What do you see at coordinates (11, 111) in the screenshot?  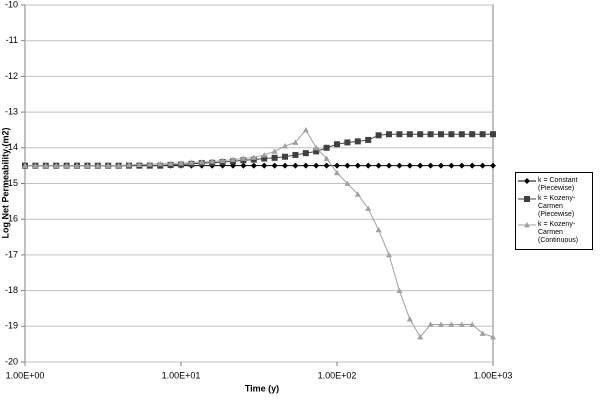 I see `y-tick-label: -13` at bounding box center [11, 111].